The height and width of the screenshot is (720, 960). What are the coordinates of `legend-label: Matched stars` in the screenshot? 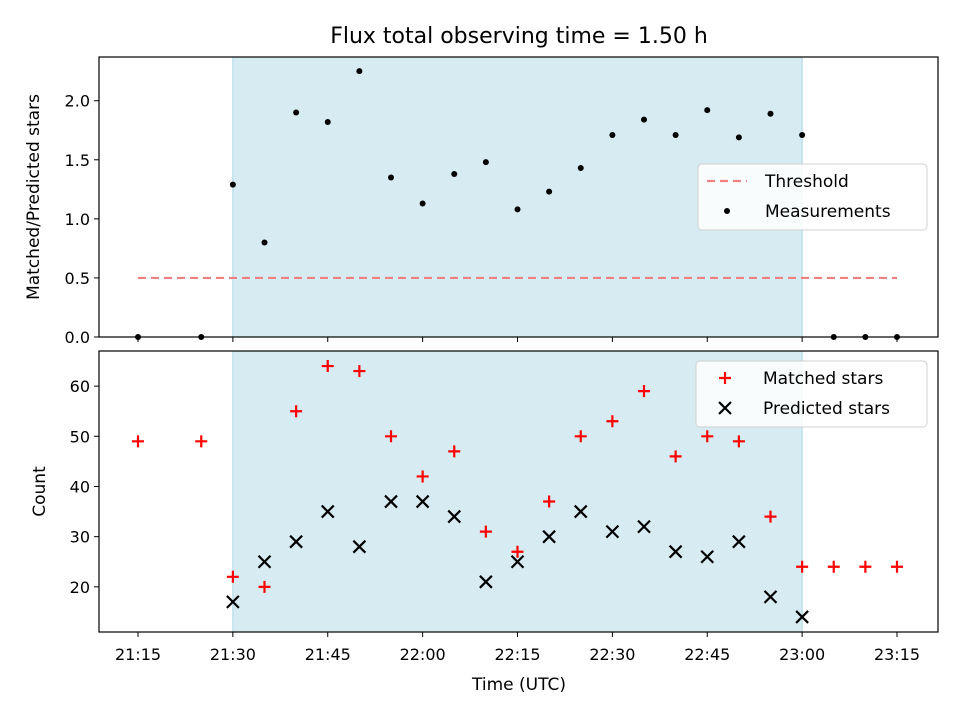 It's located at (823, 379).